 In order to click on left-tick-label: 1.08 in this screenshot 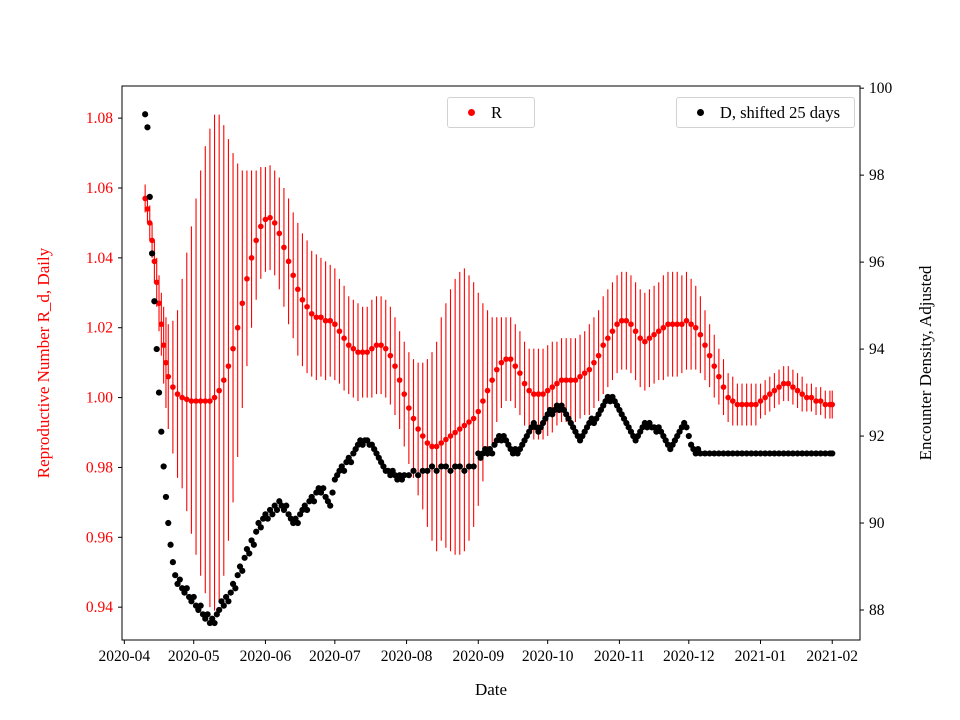, I will do `click(99, 118)`.